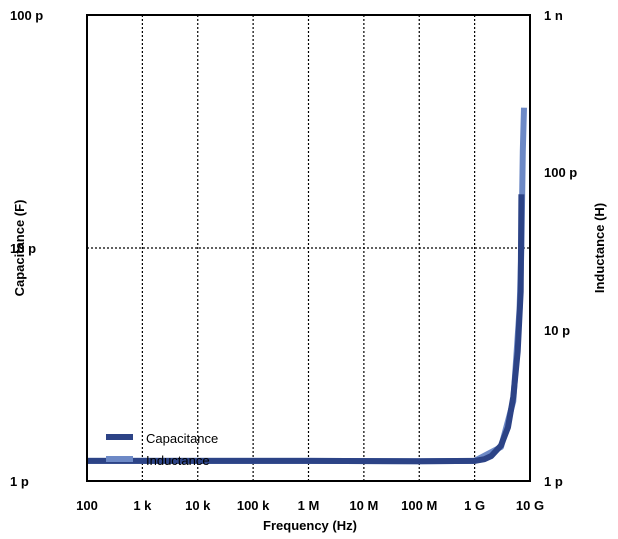 The image size is (618, 539). Describe the element at coordinates (182, 438) in the screenshot. I see `legend-label-capacitance: Capacitance` at that location.